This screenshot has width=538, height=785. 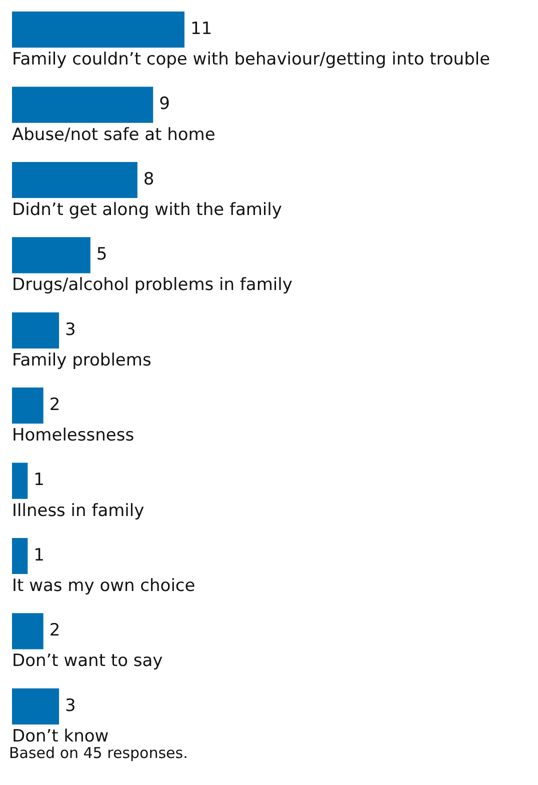 I want to click on data-label: 11, so click(x=201, y=29).